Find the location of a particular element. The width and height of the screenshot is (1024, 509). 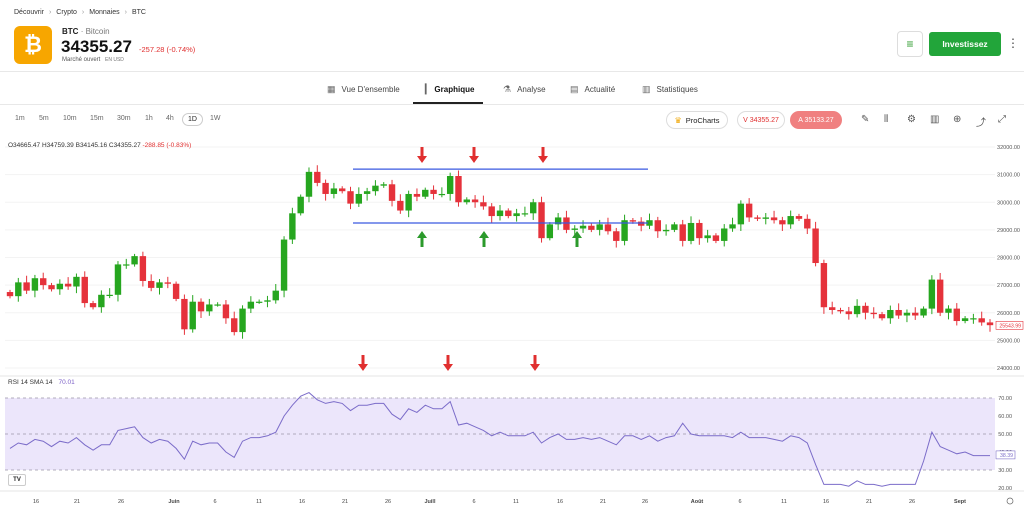

x-tick-label: Sept is located at coordinates (960, 502).